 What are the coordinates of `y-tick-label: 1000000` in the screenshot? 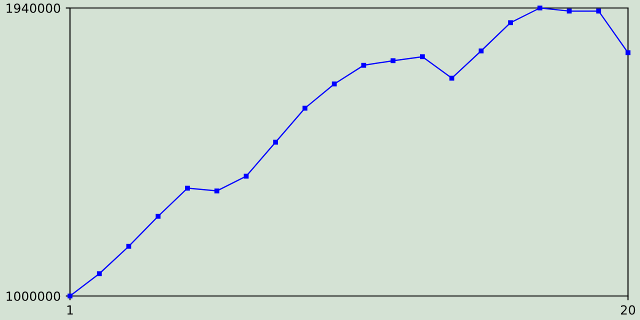 It's located at (33, 296).